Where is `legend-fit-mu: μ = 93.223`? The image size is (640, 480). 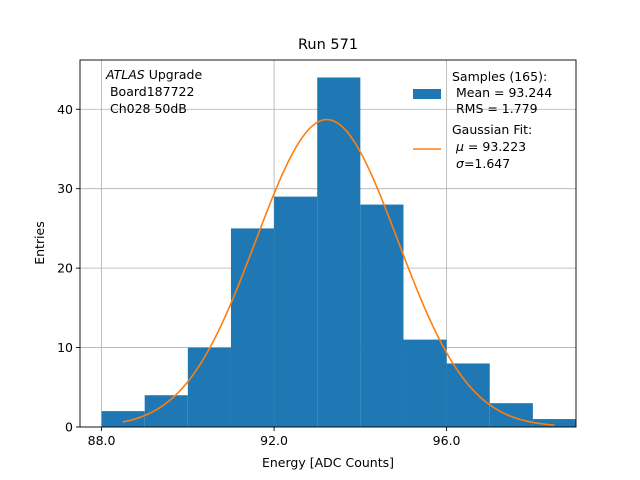 legend-fit-mu: μ = 93.223 is located at coordinates (490, 146).